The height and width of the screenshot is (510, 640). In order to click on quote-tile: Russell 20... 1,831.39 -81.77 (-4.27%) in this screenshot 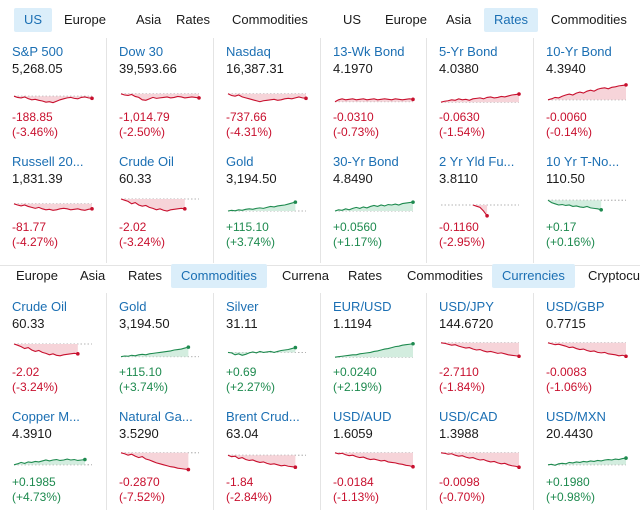, I will do `click(53, 205)`.